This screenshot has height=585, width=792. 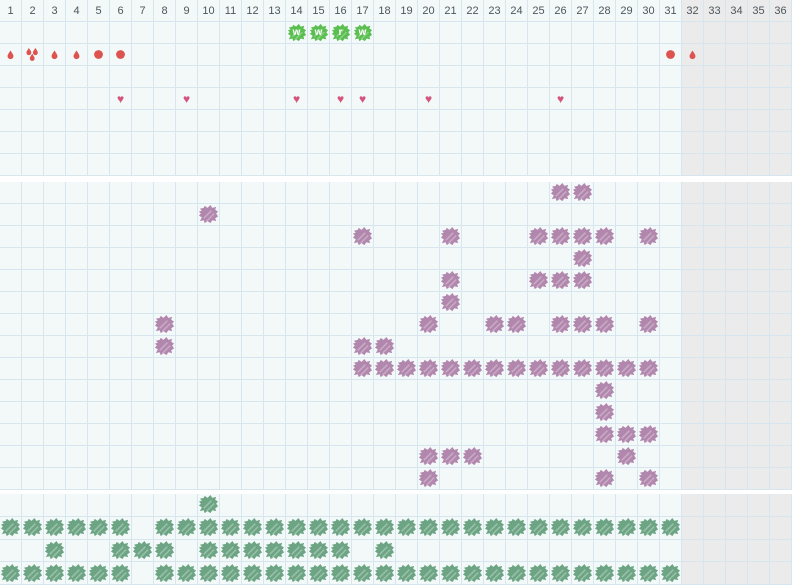 What do you see at coordinates (341, 99) in the screenshot?
I see `symptom-day-cell: ♥` at bounding box center [341, 99].